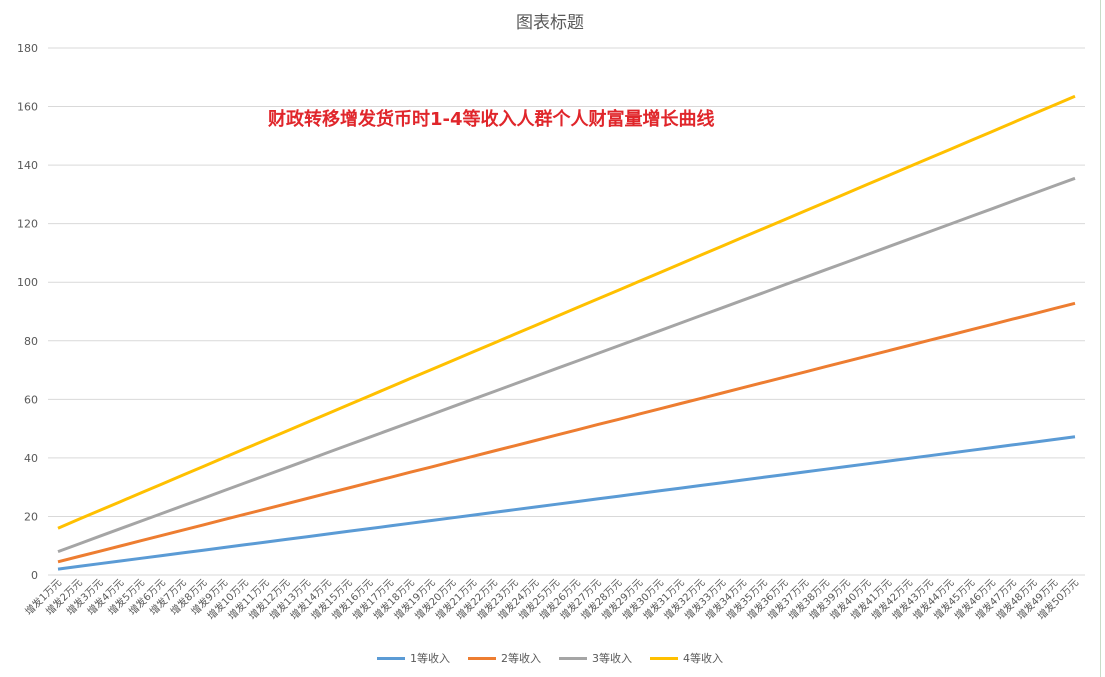 Image resolution: width=1105 pixels, height=677 pixels. What do you see at coordinates (491, 119) in the screenshot?
I see `chart-annotation: 财政转移增发货币时1-4等收入人群个人财富量增长曲线` at bounding box center [491, 119].